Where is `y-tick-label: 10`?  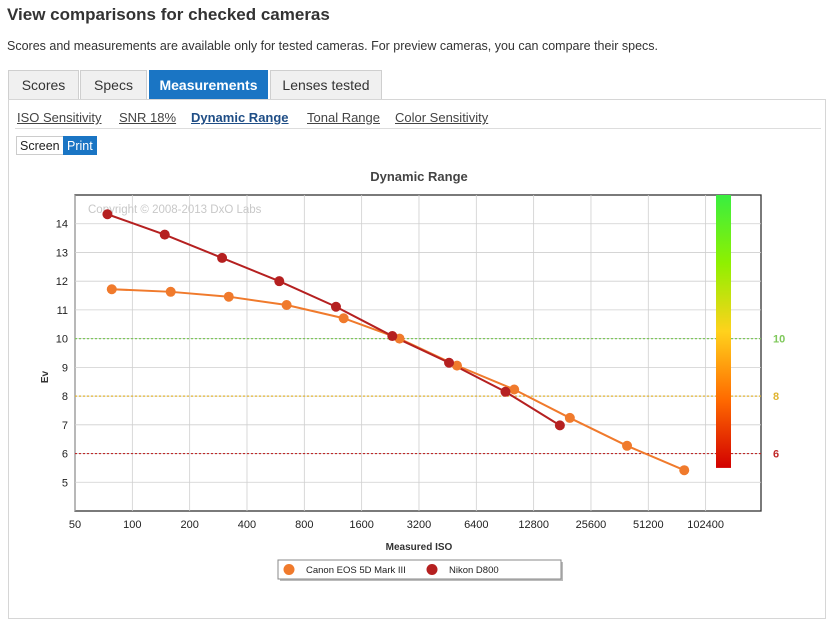 y-tick-label: 10 is located at coordinates (62, 340).